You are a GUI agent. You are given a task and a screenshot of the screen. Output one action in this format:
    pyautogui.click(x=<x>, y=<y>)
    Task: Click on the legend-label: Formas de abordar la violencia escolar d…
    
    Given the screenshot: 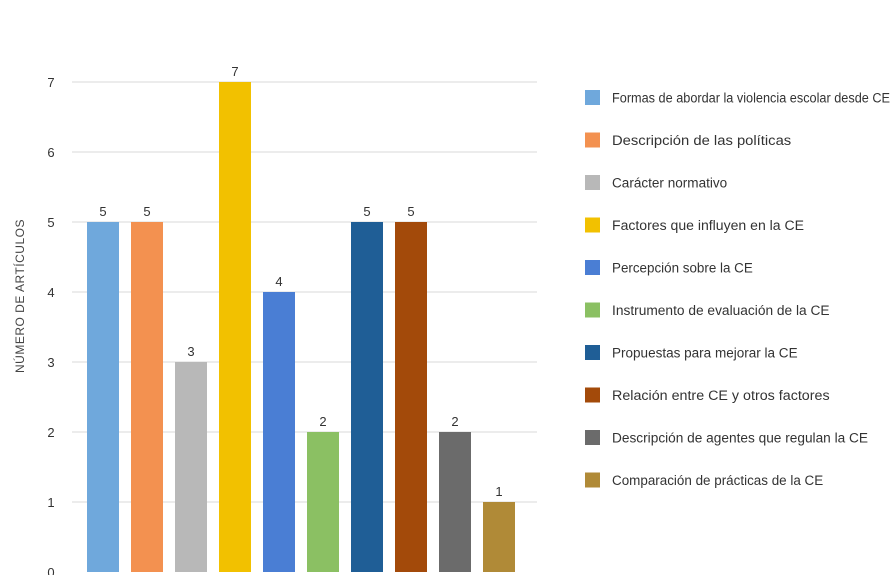 What is the action you would take?
    pyautogui.click(x=751, y=98)
    